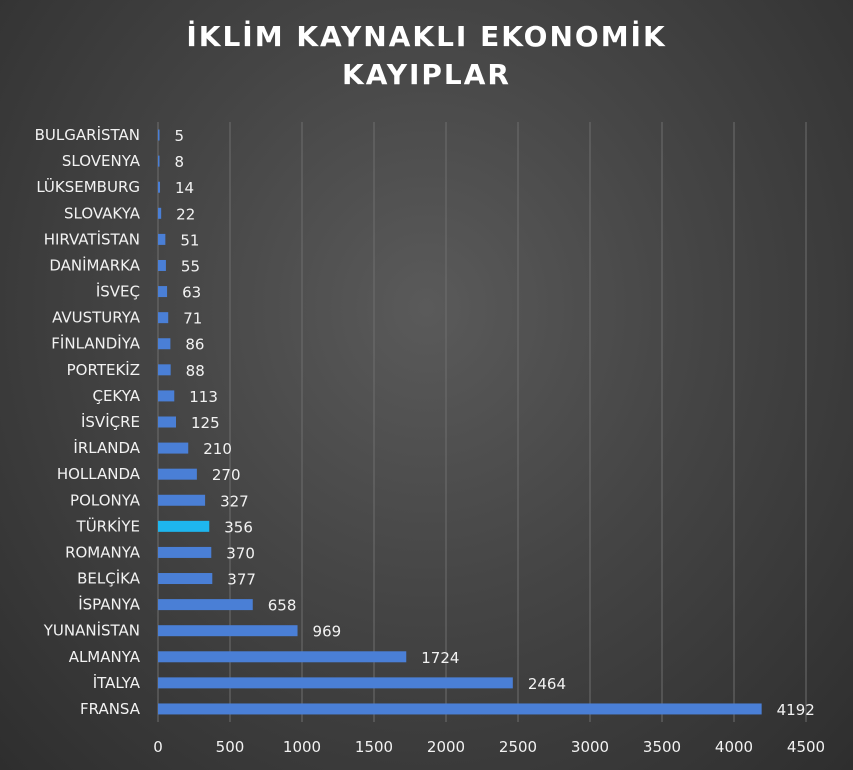 The width and height of the screenshot is (853, 770). What do you see at coordinates (105, 657) in the screenshot?
I see `category-label: ALMANYA` at bounding box center [105, 657].